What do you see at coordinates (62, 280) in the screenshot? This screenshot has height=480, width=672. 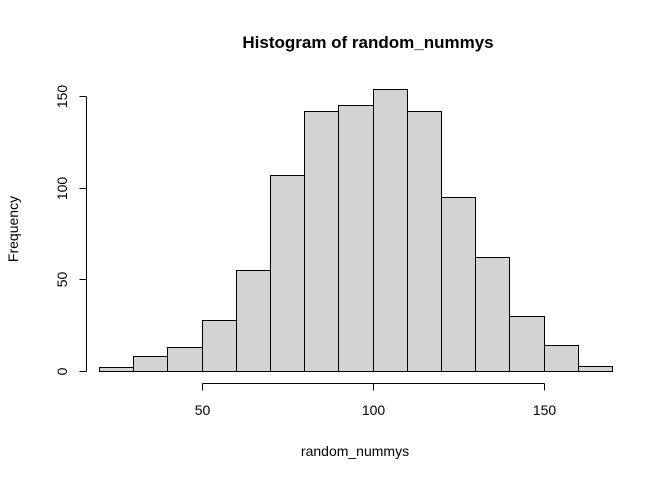 I see `y-tick-label: 50` at bounding box center [62, 280].